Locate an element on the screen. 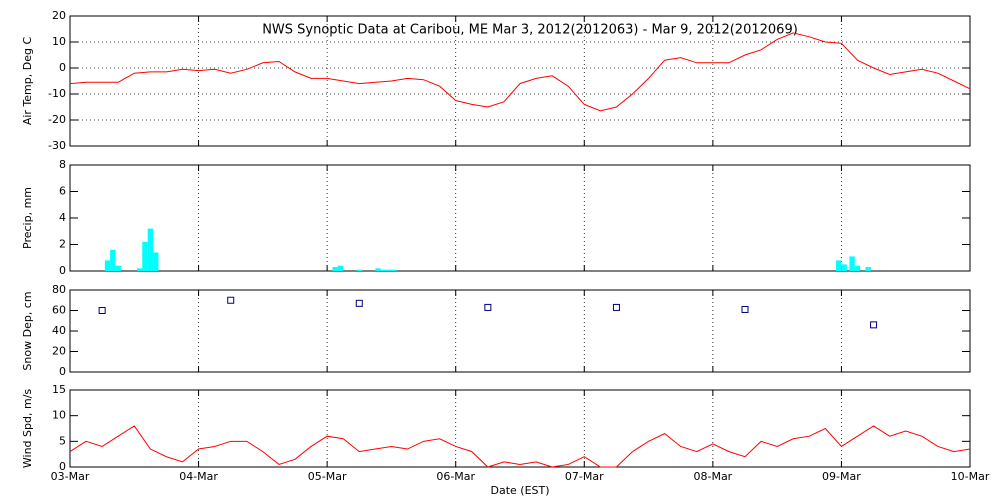  x-tick-label: 07-Mar is located at coordinates (584, 476).